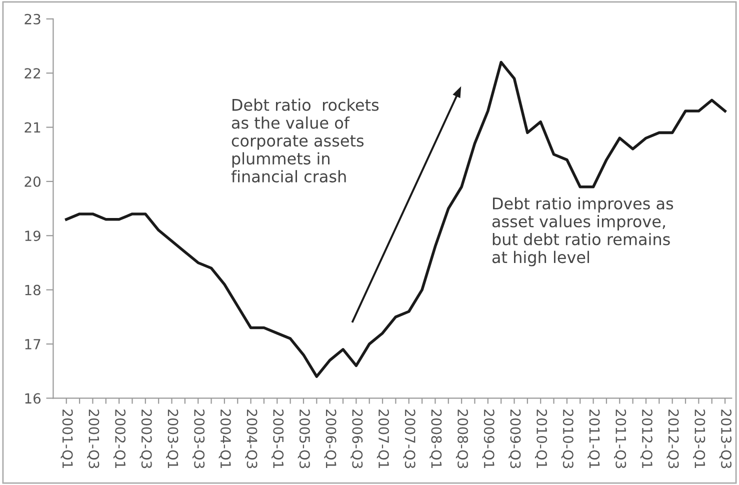 The width and height of the screenshot is (739, 485). What do you see at coordinates (33, 398) in the screenshot?
I see `y-tick-label: 16` at bounding box center [33, 398].